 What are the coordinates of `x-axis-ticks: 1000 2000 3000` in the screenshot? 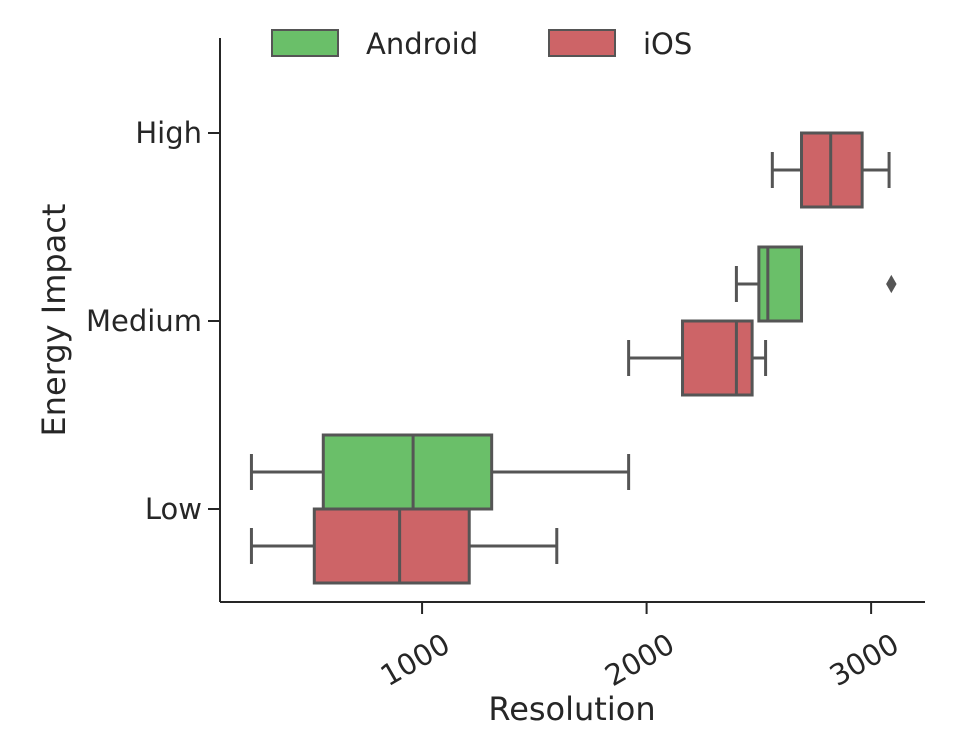 It's located at (640, 647).